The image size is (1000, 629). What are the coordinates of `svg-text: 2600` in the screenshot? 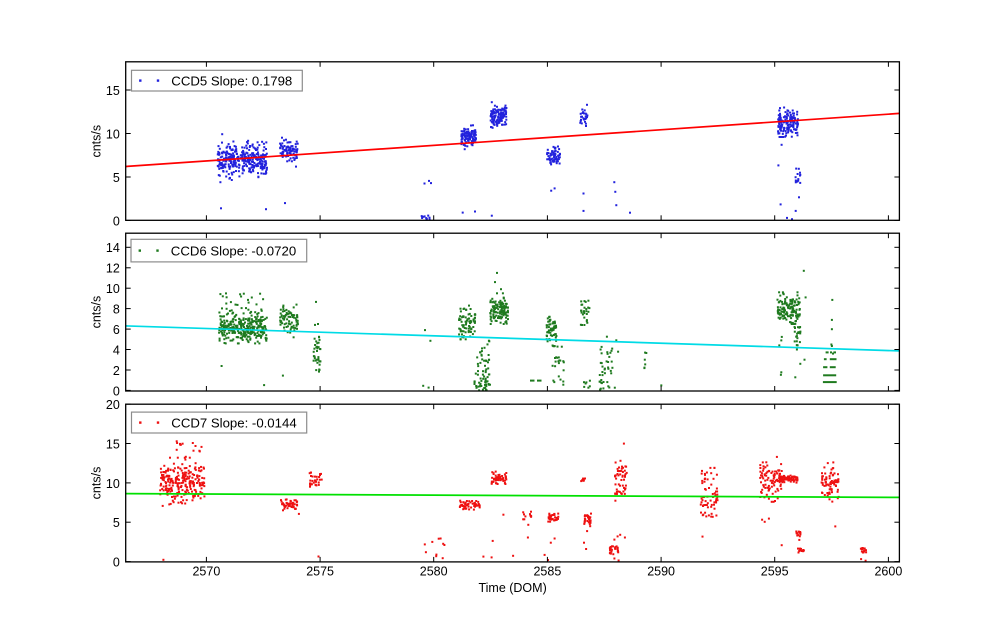 It's located at (888, 572).